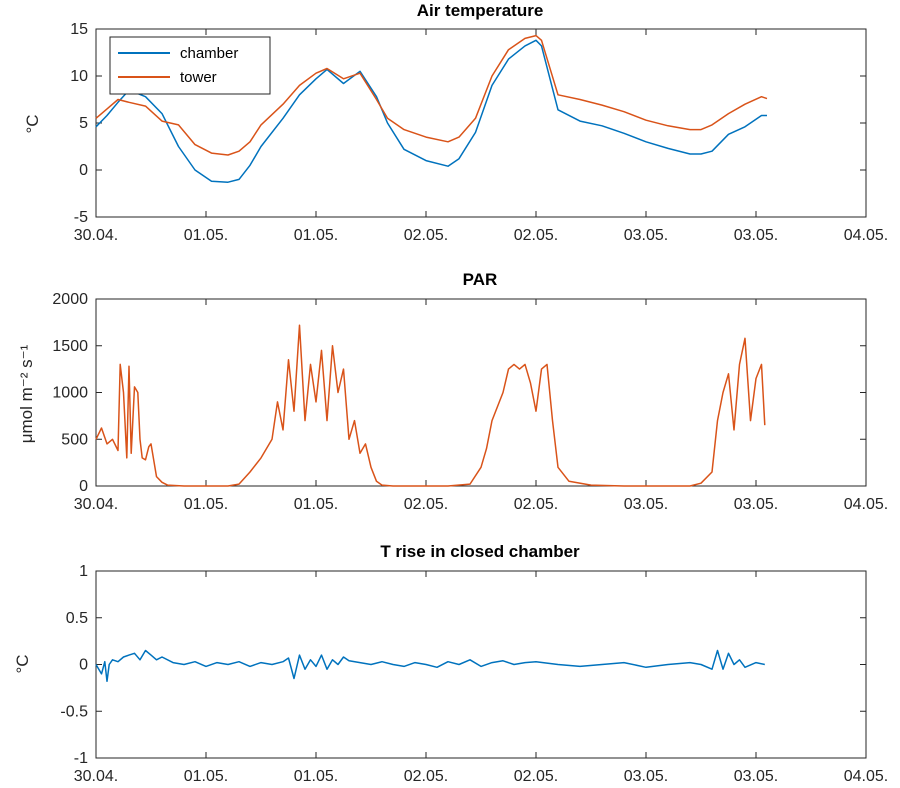 This screenshot has width=900, height=788. Describe the element at coordinates (70, 299) in the screenshot. I see `par-ytick-label: 2000` at that location.